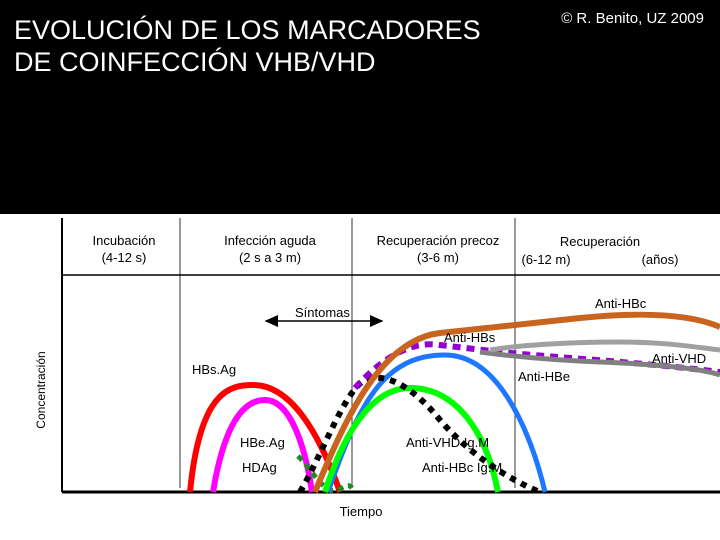 This screenshot has height=540, width=720. What do you see at coordinates (322, 312) in the screenshot?
I see `symptoms-label: Síntomas` at bounding box center [322, 312].